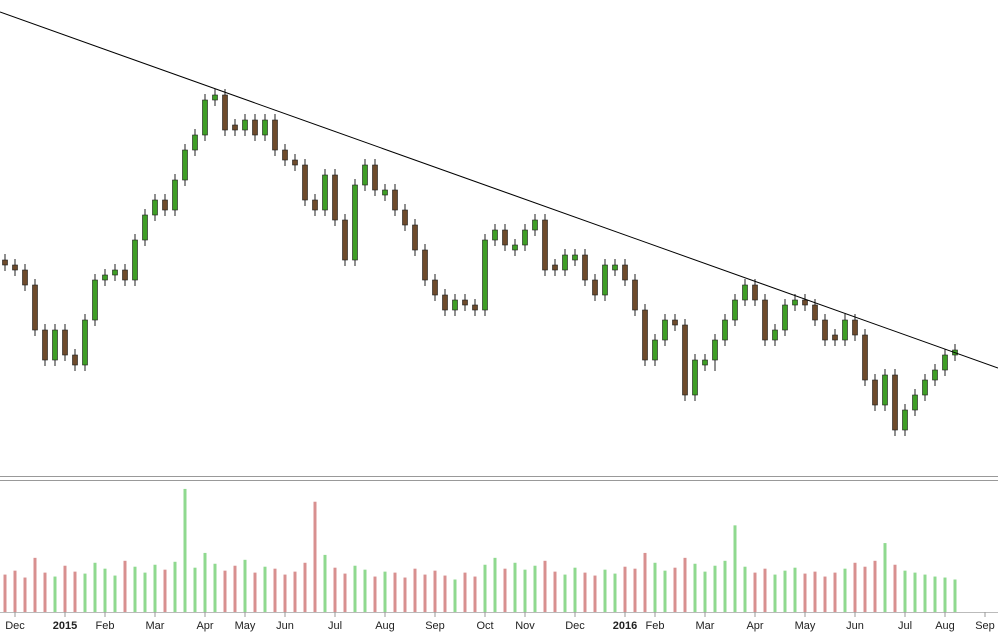  What do you see at coordinates (484, 626) in the screenshot?
I see `x-tick-label: Oct` at bounding box center [484, 626].